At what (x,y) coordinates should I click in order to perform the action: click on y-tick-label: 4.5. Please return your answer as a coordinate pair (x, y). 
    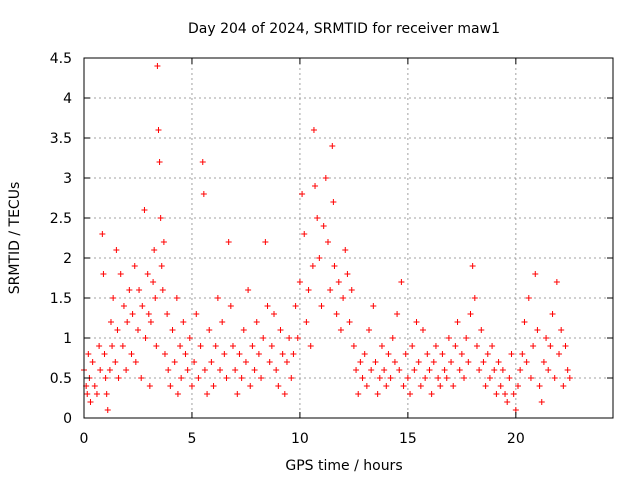
    Looking at the image, I should click on (61, 59).